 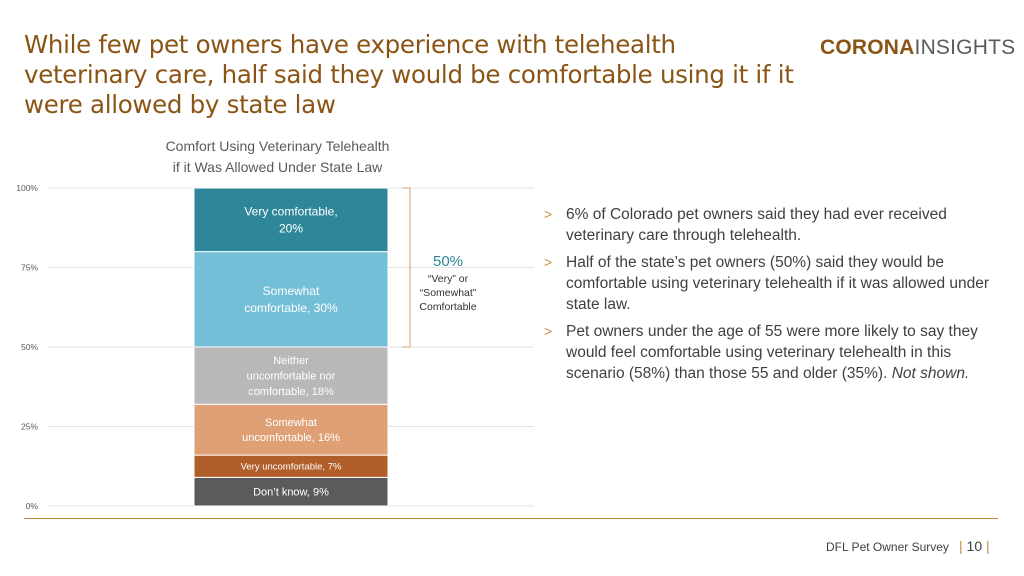 What do you see at coordinates (406, 267) in the screenshot?
I see `bracket-line` at bounding box center [406, 267].